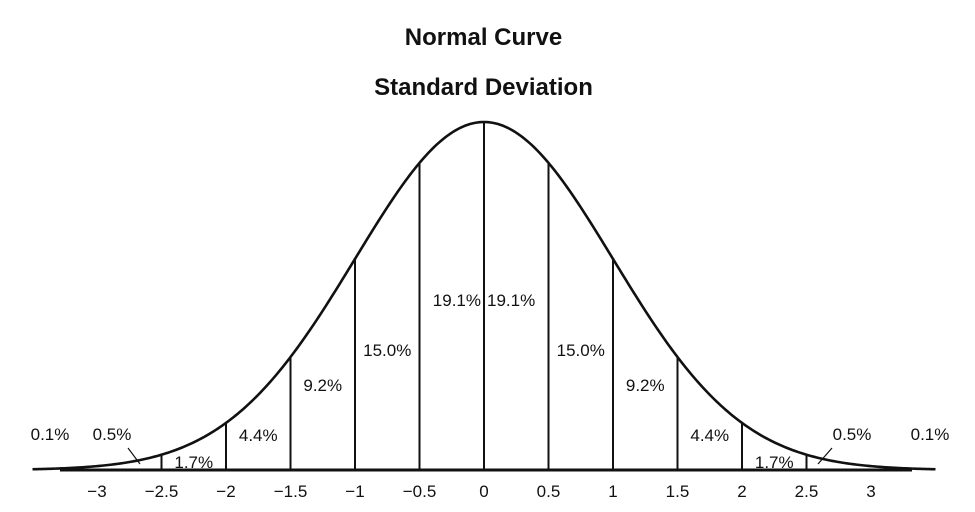  What do you see at coordinates (291, 491) in the screenshot?
I see `x-tick-label: −1.5` at bounding box center [291, 491].